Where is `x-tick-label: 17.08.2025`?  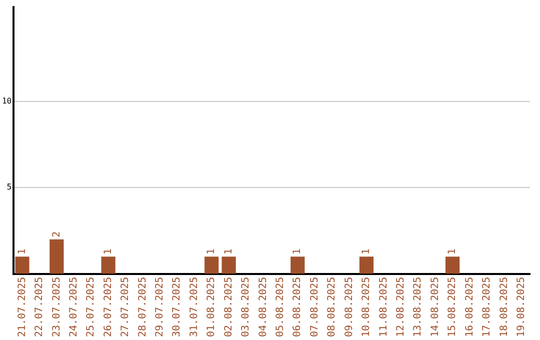 x-tick-label: 17.08.2025 is located at coordinates (487, 307).